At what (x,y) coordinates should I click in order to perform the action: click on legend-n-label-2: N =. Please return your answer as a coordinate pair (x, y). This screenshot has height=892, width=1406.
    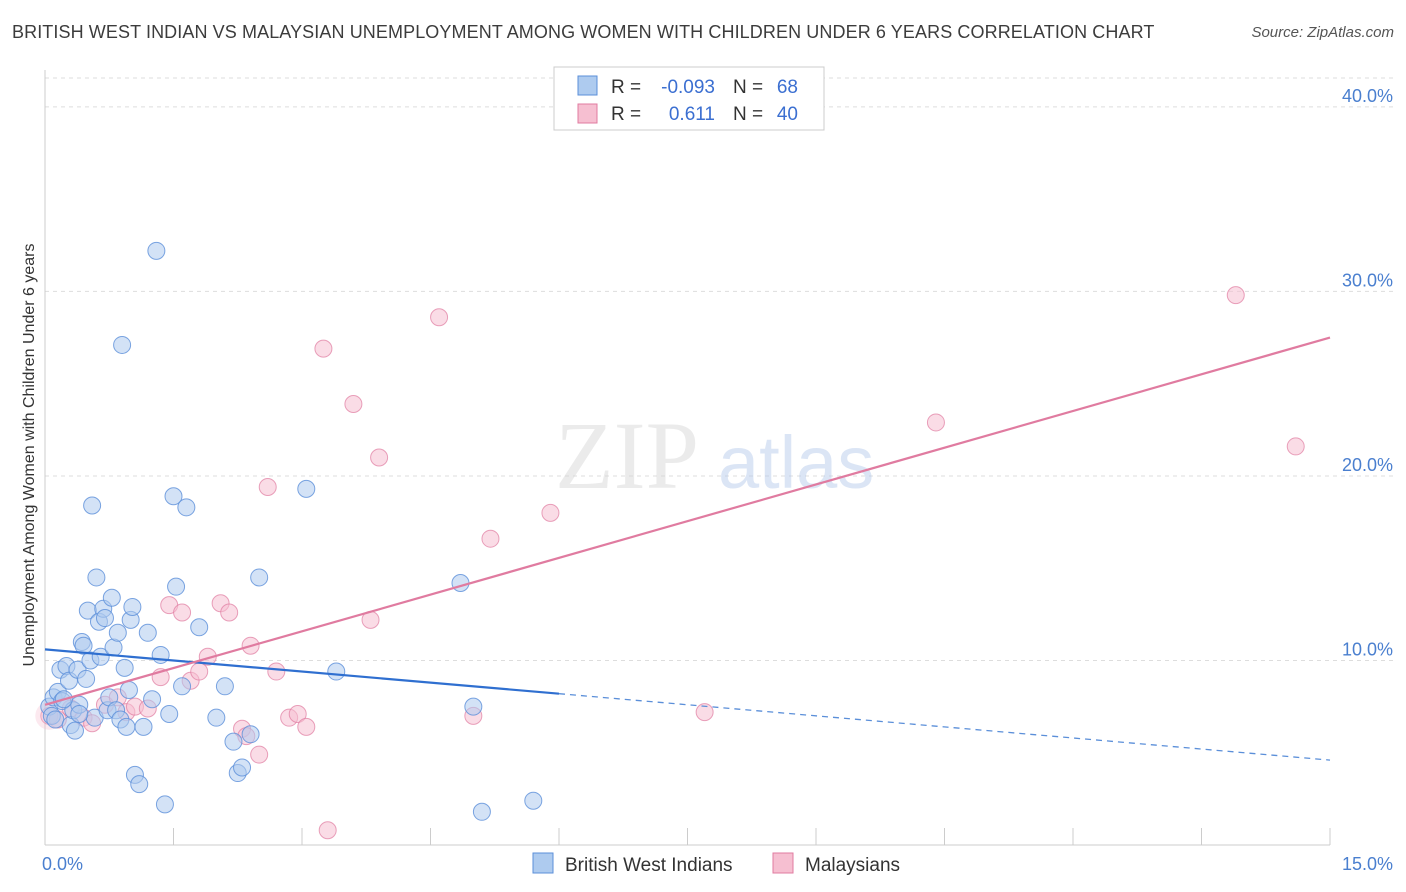
    Looking at the image, I should click on (748, 114).